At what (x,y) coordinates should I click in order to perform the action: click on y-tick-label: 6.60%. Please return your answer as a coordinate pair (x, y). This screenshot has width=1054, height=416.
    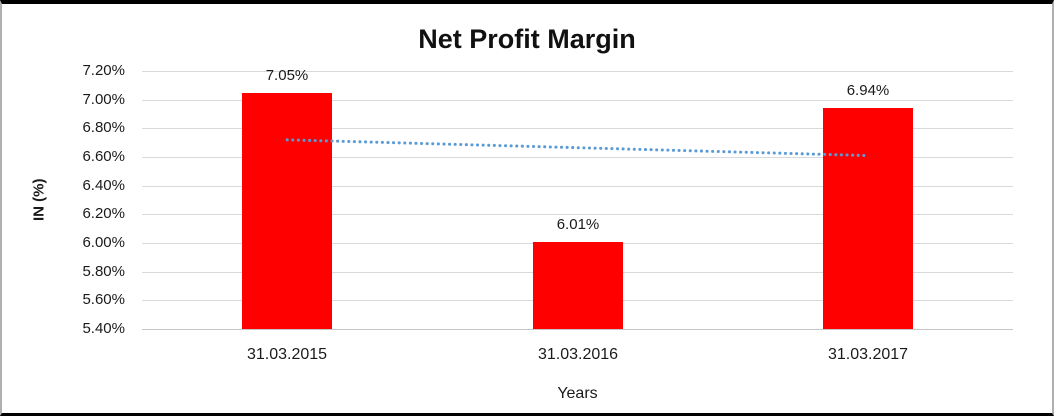
    Looking at the image, I should click on (103, 156).